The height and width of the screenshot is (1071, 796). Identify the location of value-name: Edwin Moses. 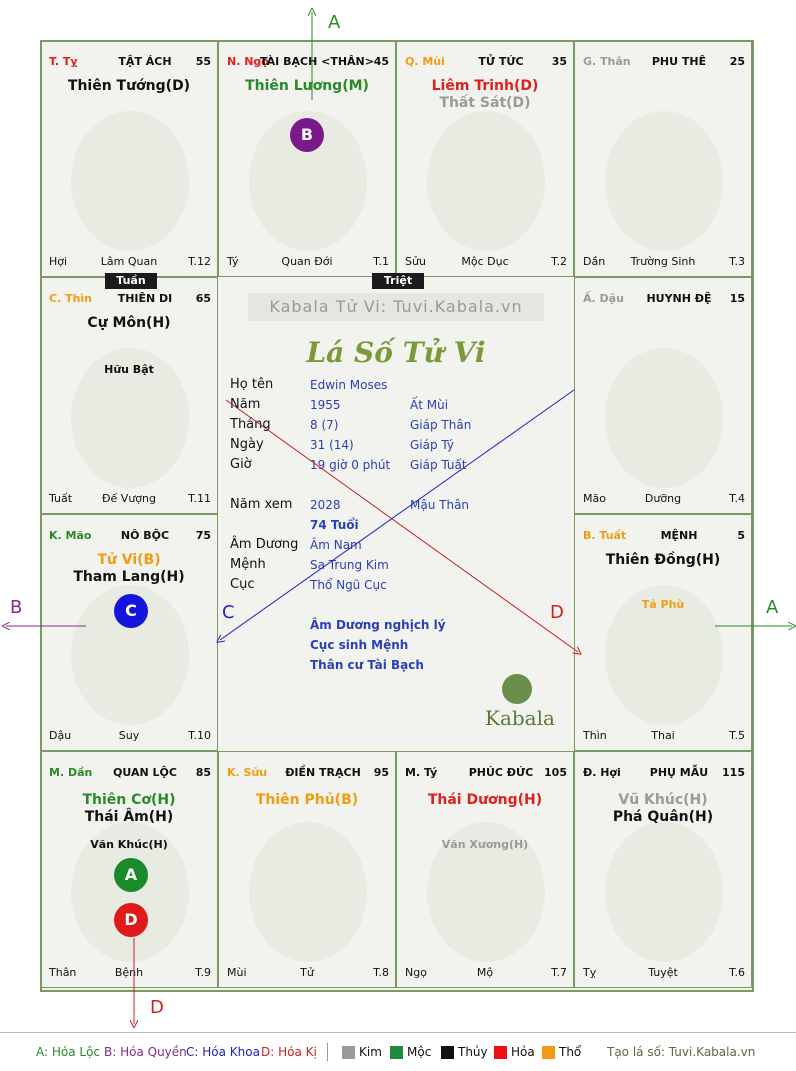
(349, 385).